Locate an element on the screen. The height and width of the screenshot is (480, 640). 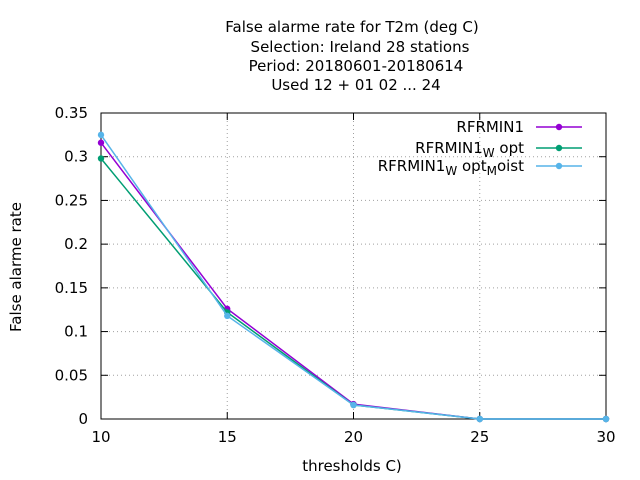
x-tick-label: 20 is located at coordinates (353, 437).